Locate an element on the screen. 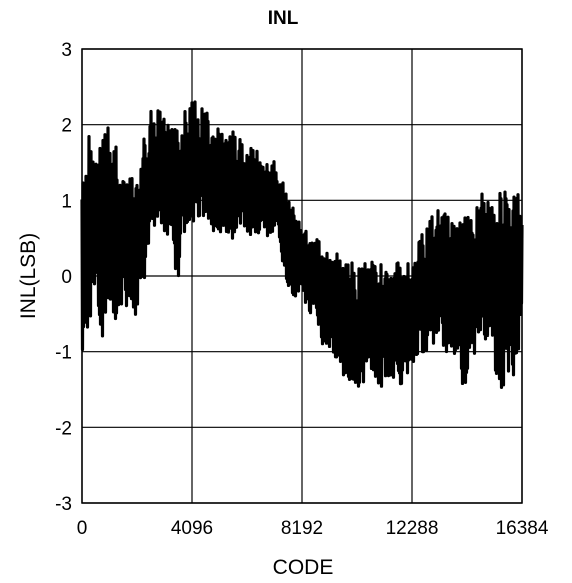 This screenshot has height=583, width=572. chart-title: INL is located at coordinates (283, 18).